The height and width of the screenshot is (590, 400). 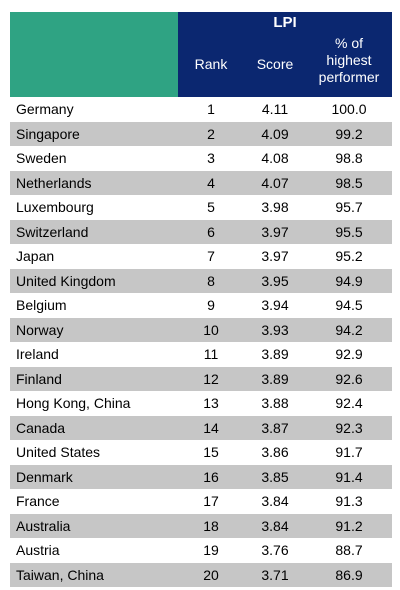 I want to click on score-cell: 3.85, so click(x=275, y=476).